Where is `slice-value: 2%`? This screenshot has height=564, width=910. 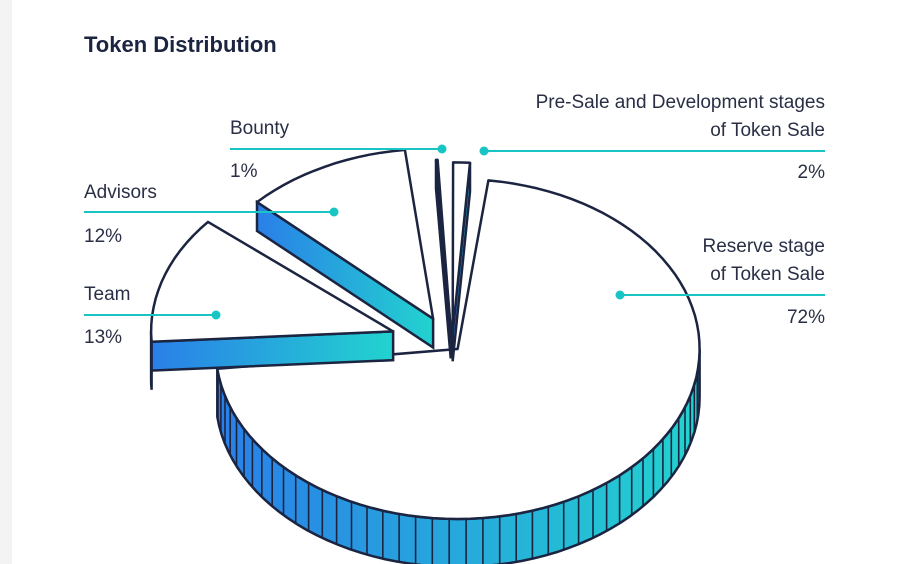 slice-value: 2% is located at coordinates (812, 172).